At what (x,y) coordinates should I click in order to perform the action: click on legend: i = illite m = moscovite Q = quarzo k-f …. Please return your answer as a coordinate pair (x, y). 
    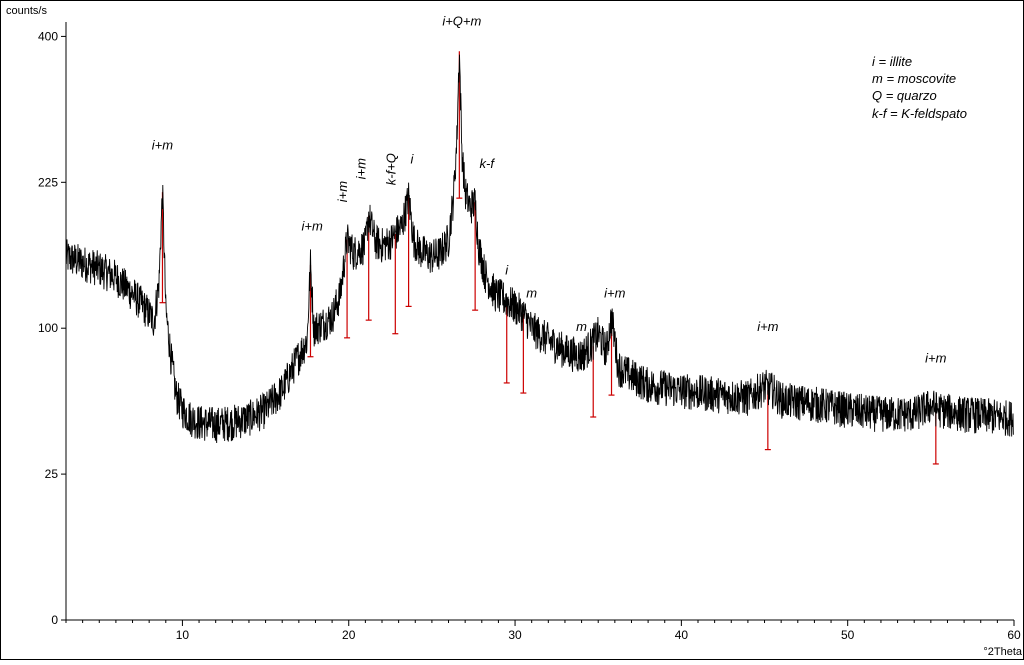
    Looking at the image, I should click on (919, 87).